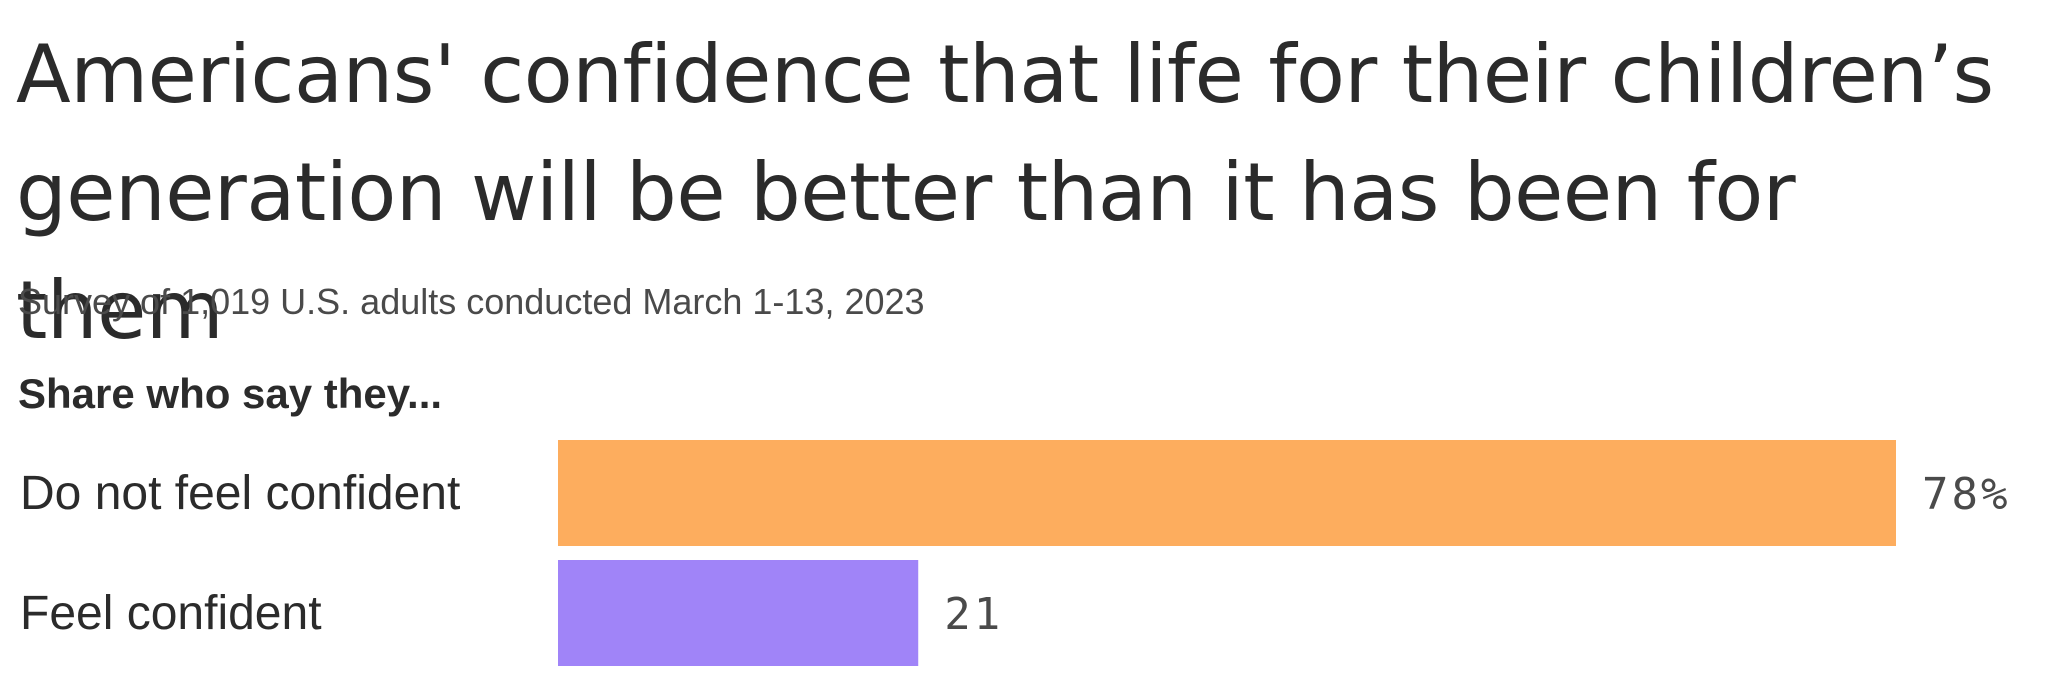 The height and width of the screenshot is (685, 2048). Describe the element at coordinates (240, 493) in the screenshot. I see `category-label: Do not feel confident` at that location.